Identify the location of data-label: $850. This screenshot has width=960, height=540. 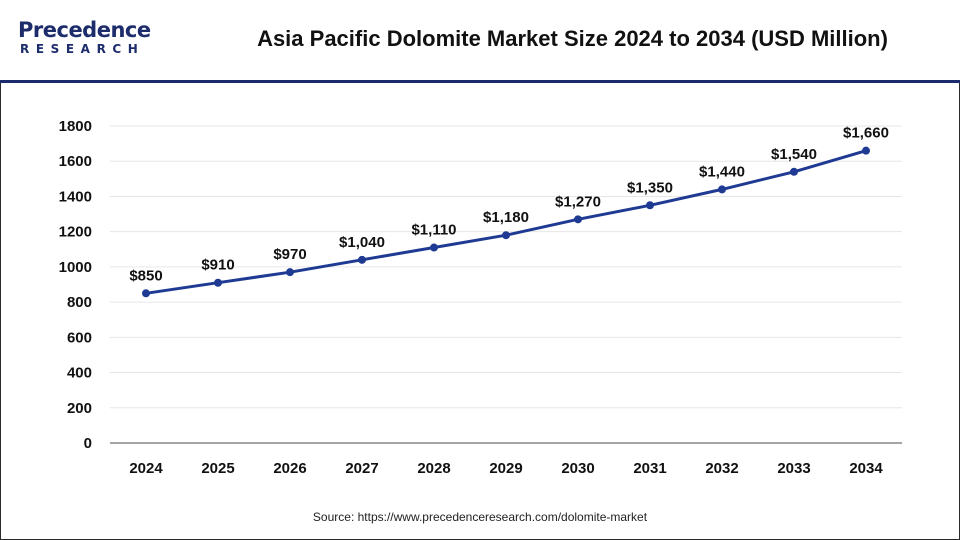
(145, 275).